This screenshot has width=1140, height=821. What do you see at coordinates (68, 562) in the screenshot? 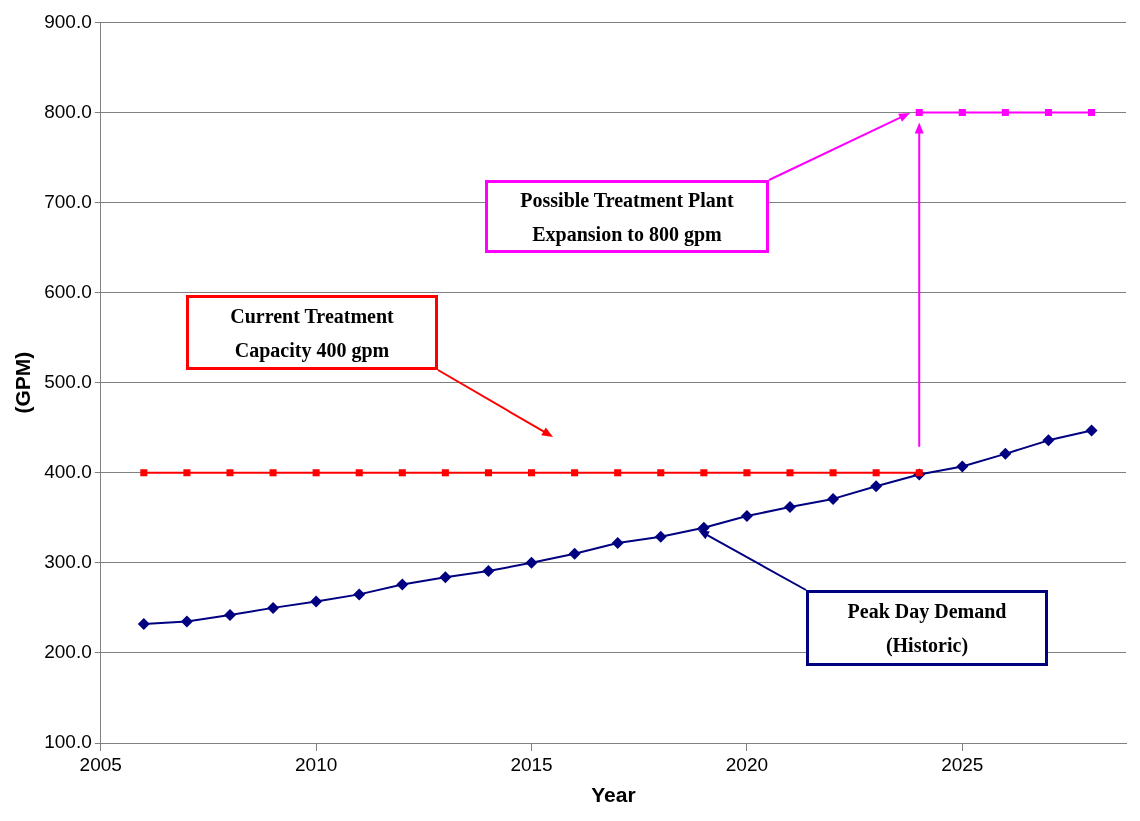
I see `y-tick-label: 300.0` at bounding box center [68, 562].